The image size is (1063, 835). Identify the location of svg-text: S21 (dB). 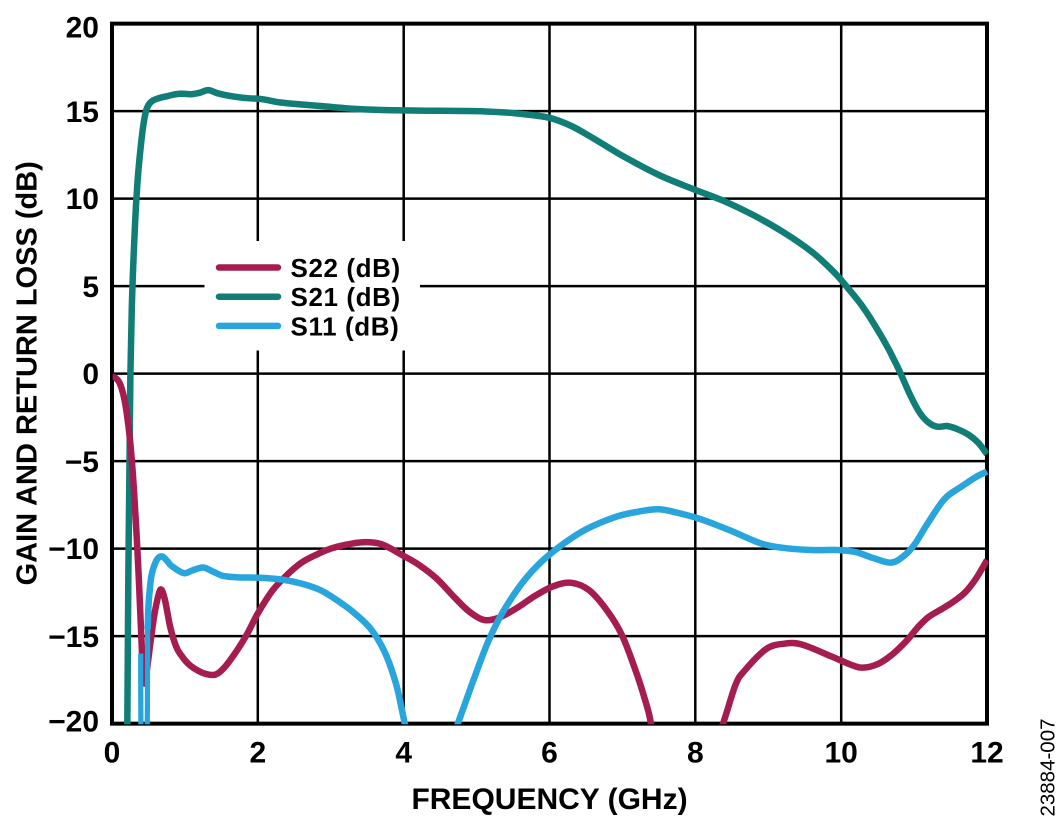
(346, 297).